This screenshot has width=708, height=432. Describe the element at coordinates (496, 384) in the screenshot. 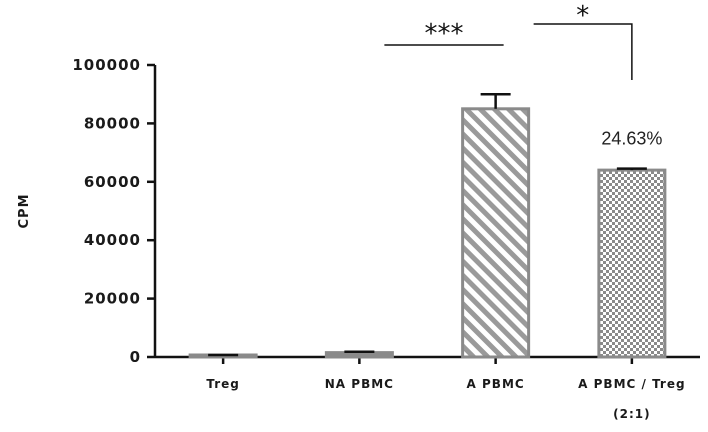

I see `category-label: A PBMC` at that location.